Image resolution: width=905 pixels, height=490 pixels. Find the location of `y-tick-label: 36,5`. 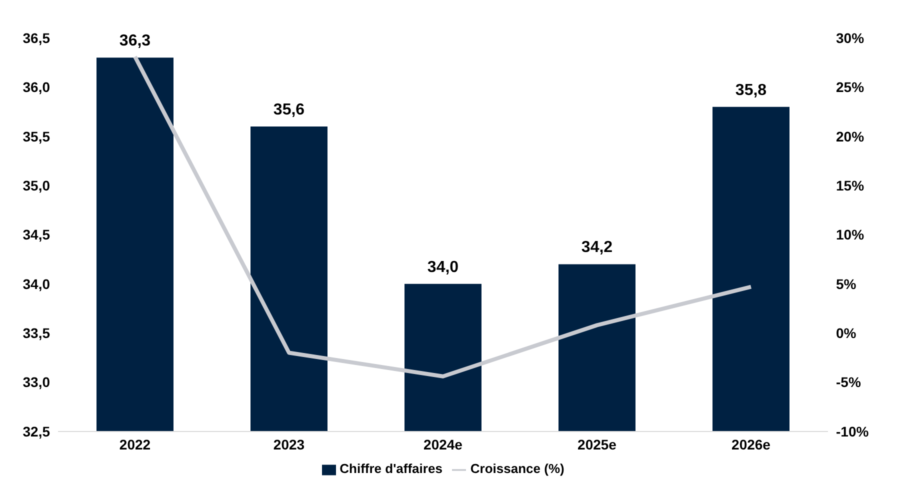

y-tick-label: 36,5 is located at coordinates (36, 38).